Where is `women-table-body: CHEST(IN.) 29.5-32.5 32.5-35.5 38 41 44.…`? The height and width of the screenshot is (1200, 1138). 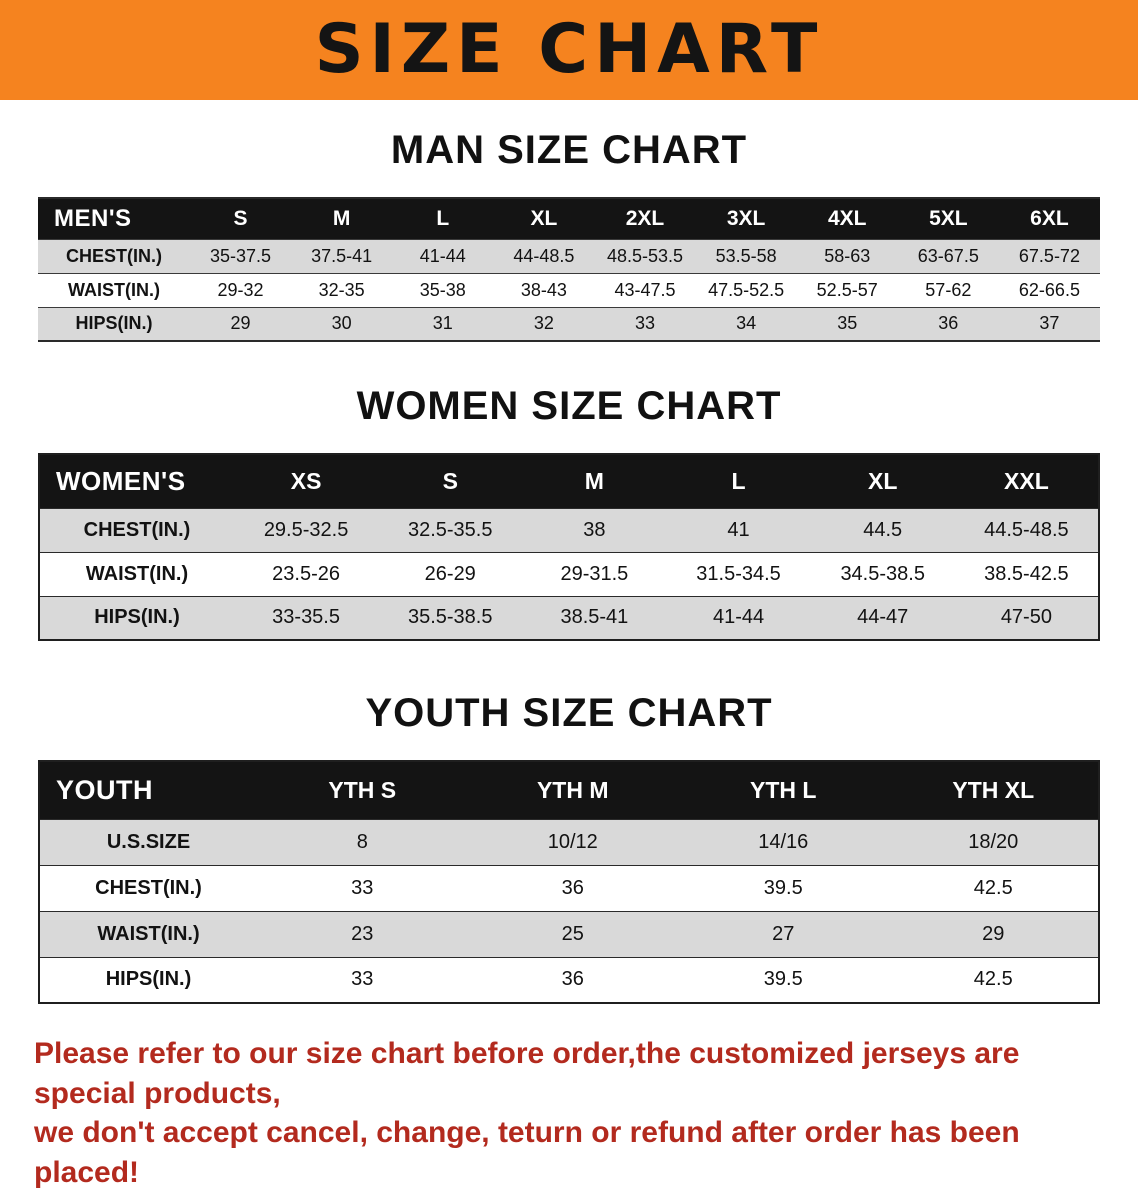 women-table-body: CHEST(IN.) 29.5-32.5 32.5-35.5 38 41 44.… is located at coordinates (569, 574).